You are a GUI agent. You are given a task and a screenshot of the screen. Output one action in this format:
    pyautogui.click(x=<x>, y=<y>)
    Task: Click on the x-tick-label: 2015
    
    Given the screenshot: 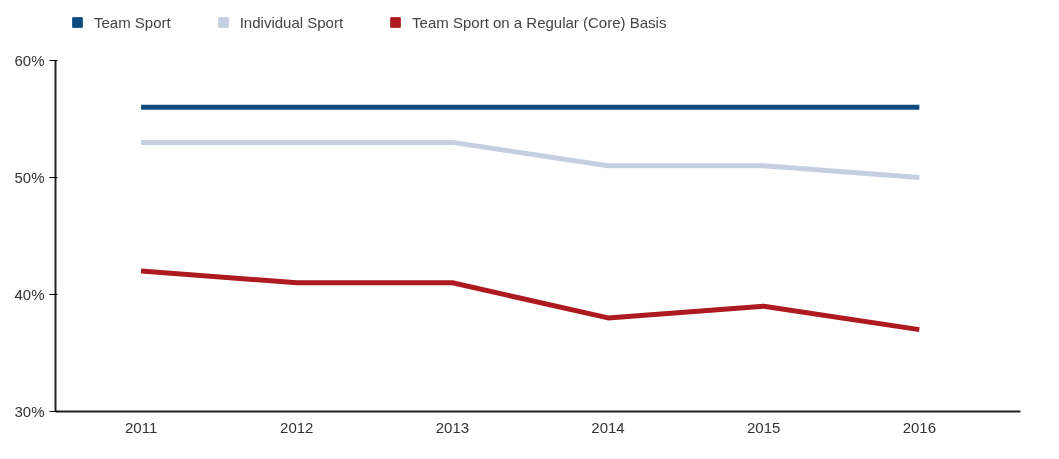 What is the action you would take?
    pyautogui.click(x=764, y=427)
    